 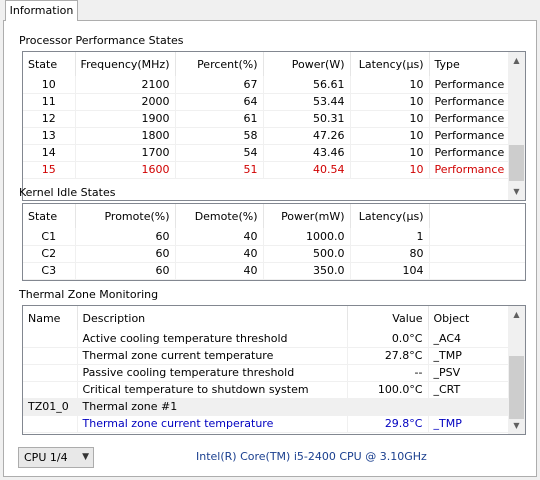 What do you see at coordinates (125, 254) in the screenshot?
I see `cell-promote: 60` at bounding box center [125, 254].